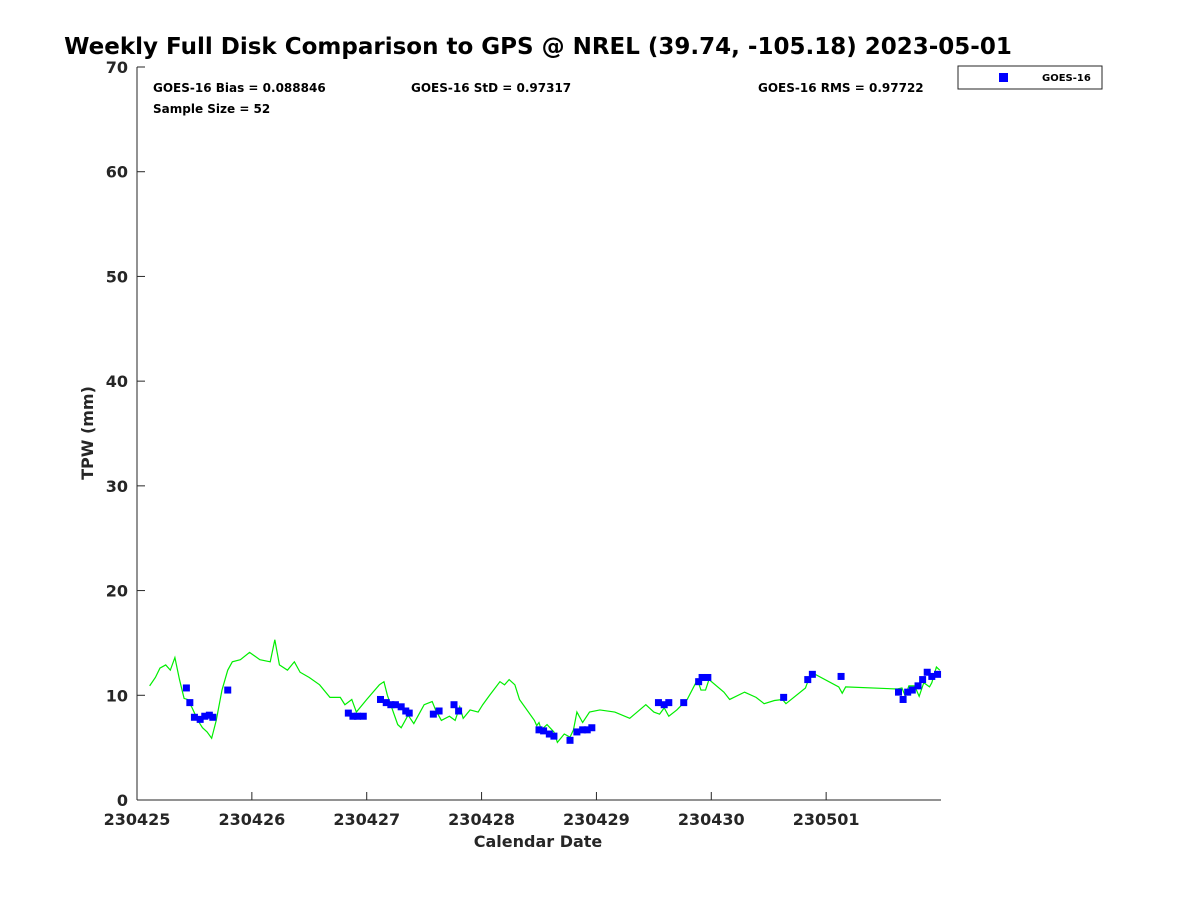 The width and height of the screenshot is (1200, 904). I want to click on legend-label-goes16: GOES-16, so click(1066, 78).